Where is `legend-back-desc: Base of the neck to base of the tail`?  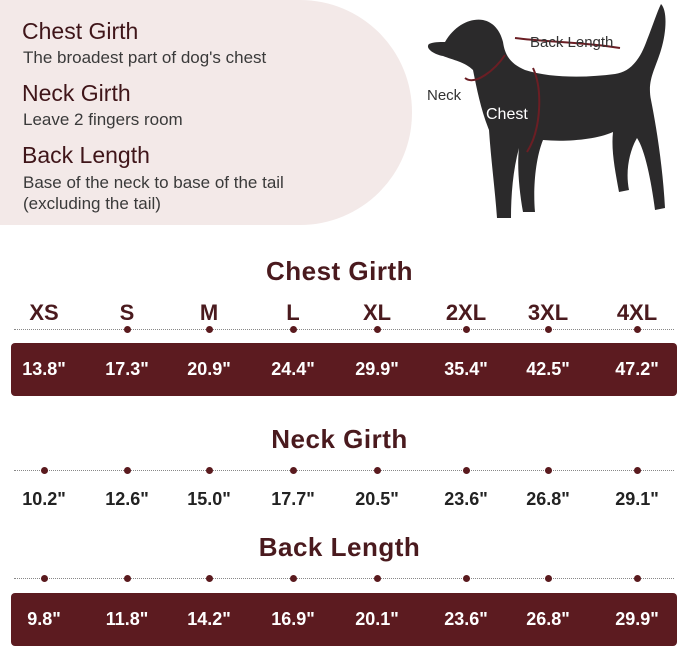
legend-back-desc: Base of the neck to base of the tail is located at coordinates (153, 182).